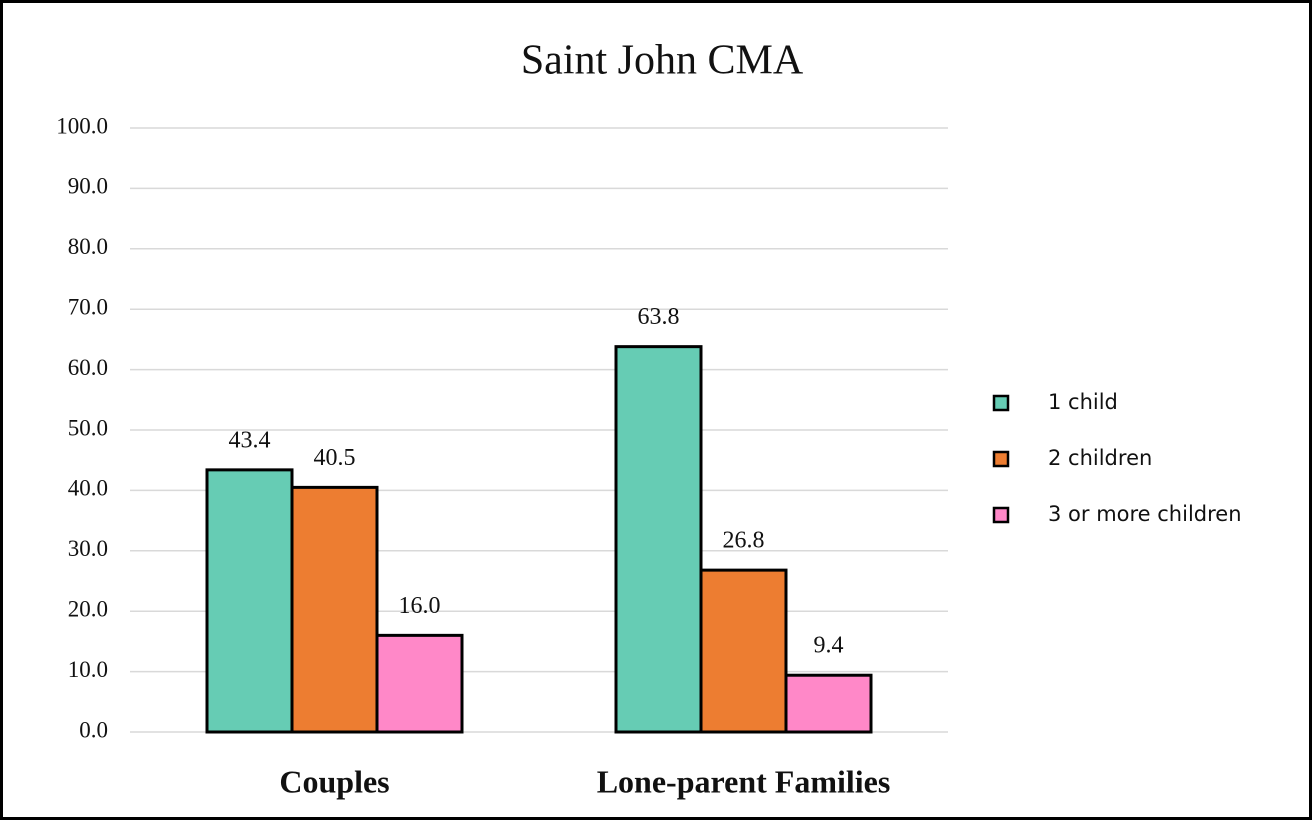 Image resolution: width=1312 pixels, height=820 pixels. I want to click on y-tick-label: 90.0, so click(88, 186).